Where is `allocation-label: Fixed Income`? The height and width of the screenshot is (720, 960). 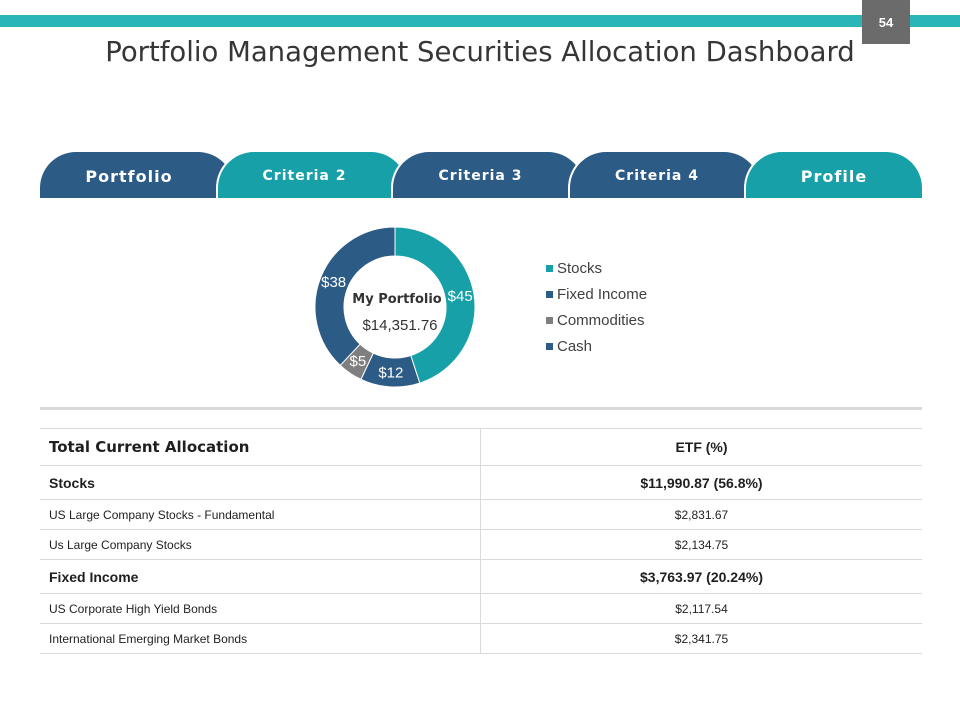
allocation-label: Fixed Income is located at coordinates (260, 576).